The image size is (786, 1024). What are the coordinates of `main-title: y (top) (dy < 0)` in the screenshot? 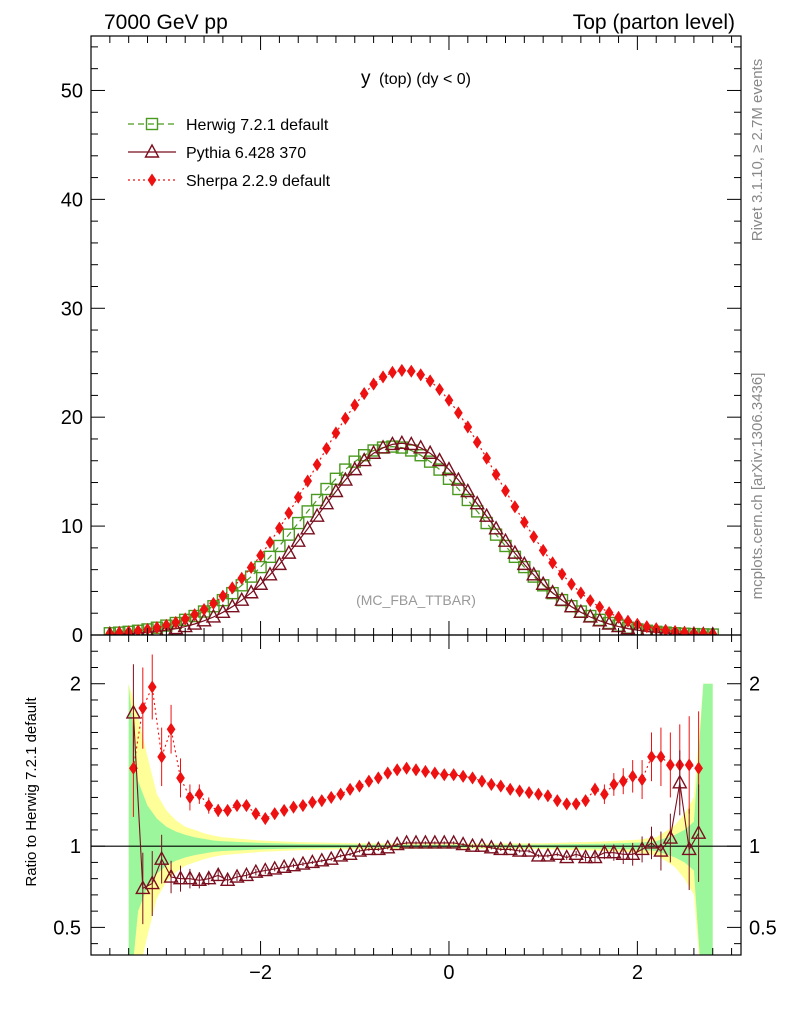 It's located at (416, 78).